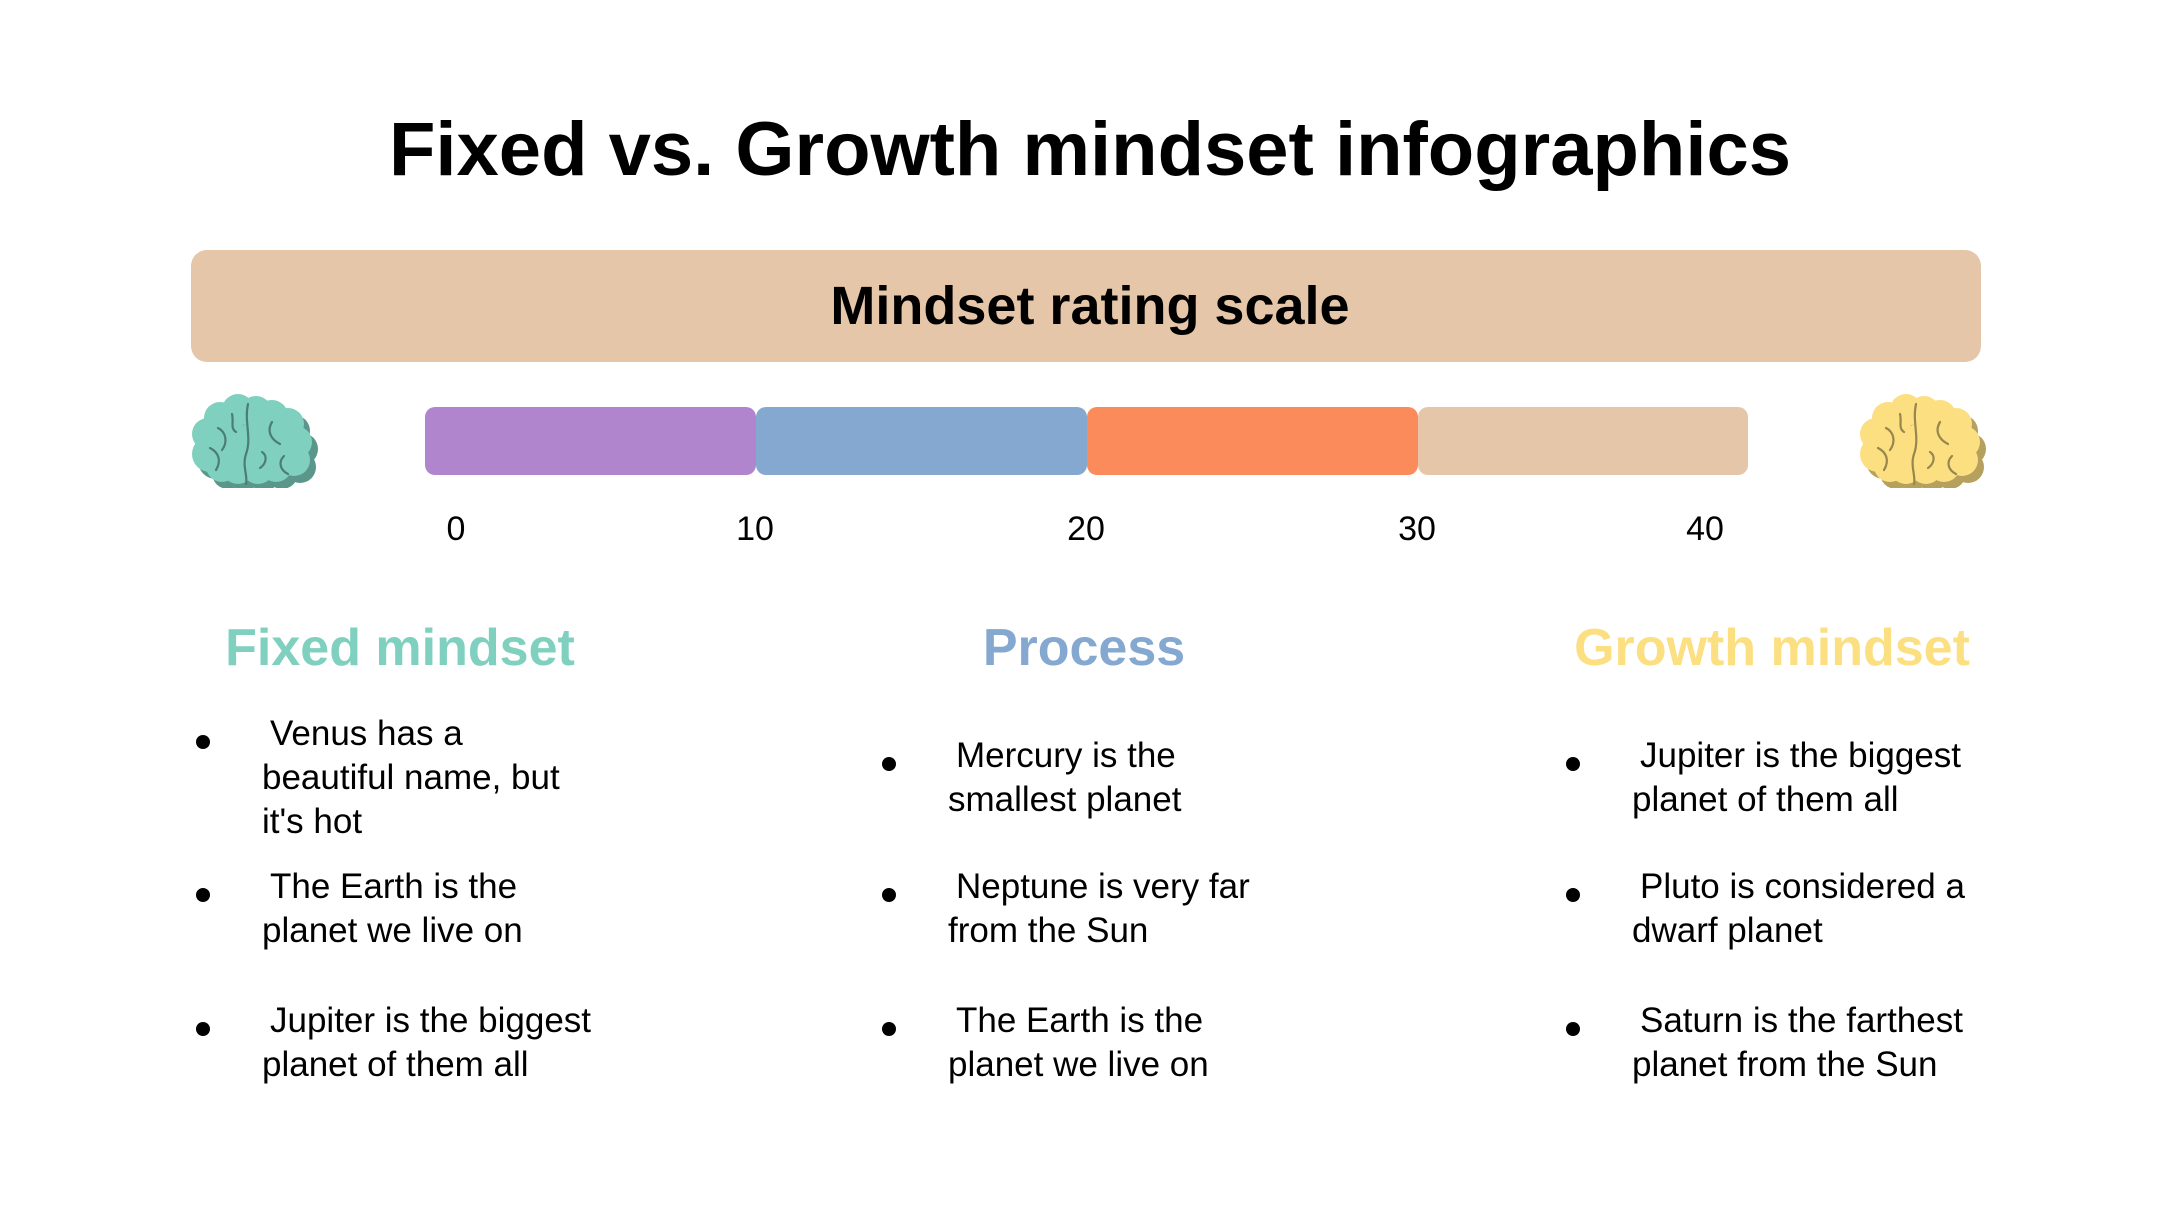 This screenshot has height=1215, width=2160. Describe the element at coordinates (1099, 908) in the screenshot. I see `list-item-text: Neptune is very far from the Sun` at that location.